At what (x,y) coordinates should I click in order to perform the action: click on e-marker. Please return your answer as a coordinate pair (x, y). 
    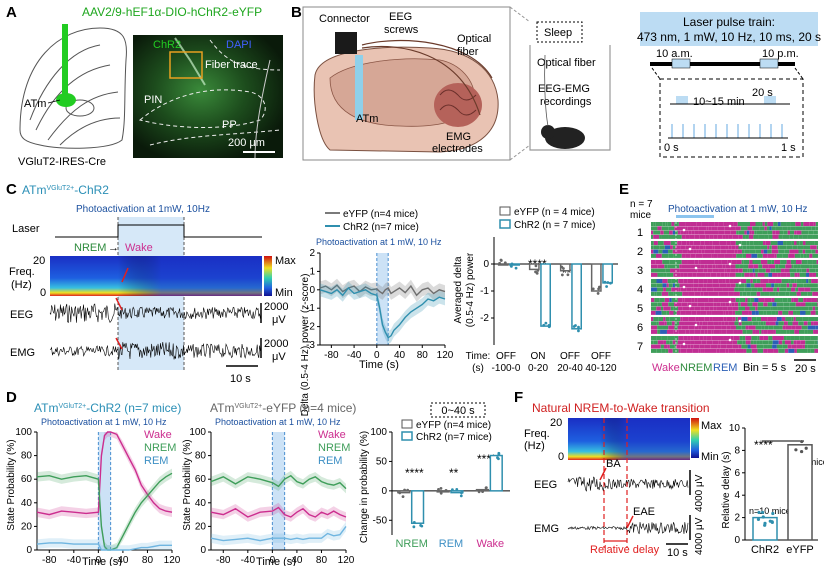
    Looking at the image, I should click on (730, 340).